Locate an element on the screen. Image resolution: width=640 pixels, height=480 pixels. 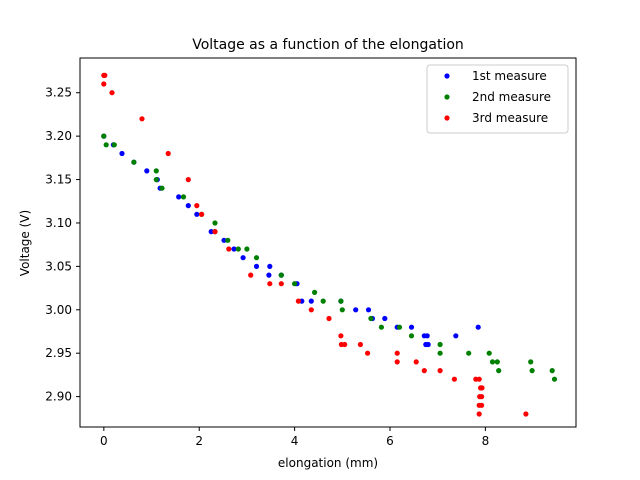
x-tick-label: 6 is located at coordinates (390, 441).